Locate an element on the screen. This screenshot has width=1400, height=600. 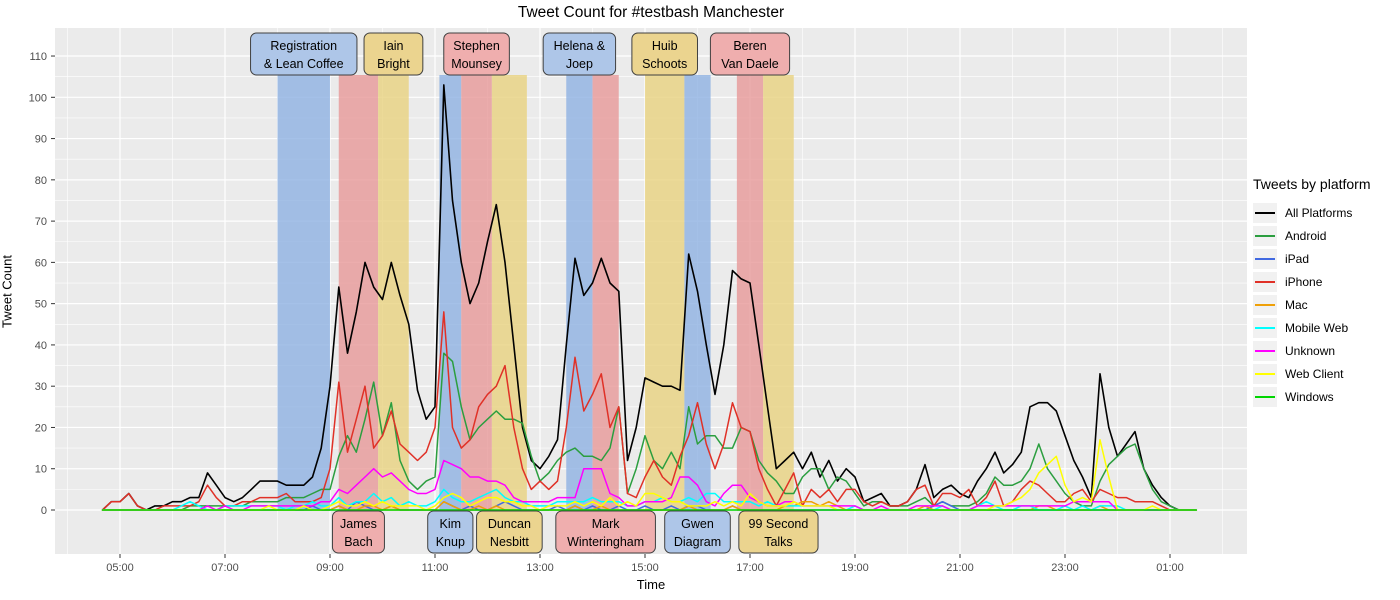
legend-entry-all-platforms: All Platforms is located at coordinates (1312, 212).